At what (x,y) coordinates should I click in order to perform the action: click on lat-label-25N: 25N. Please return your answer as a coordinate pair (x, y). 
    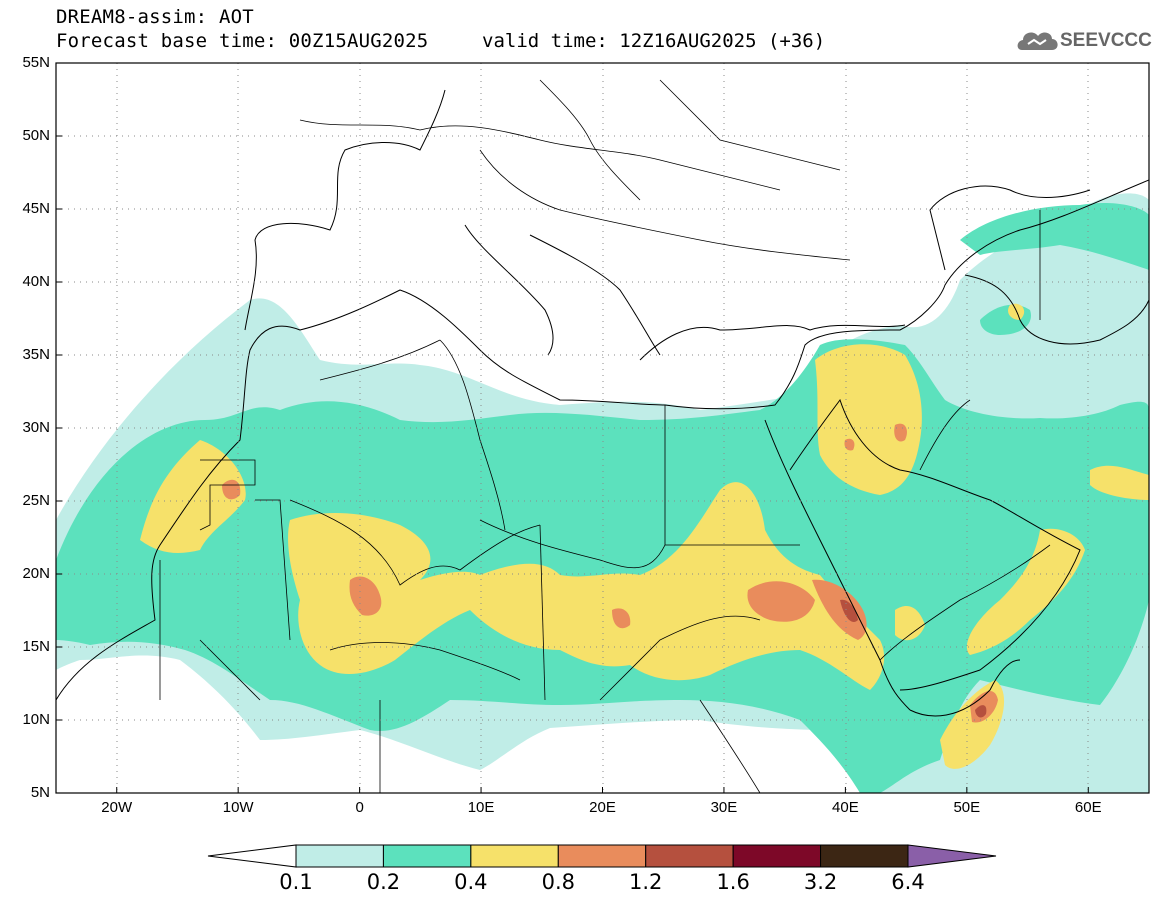
    Looking at the image, I should click on (36, 500).